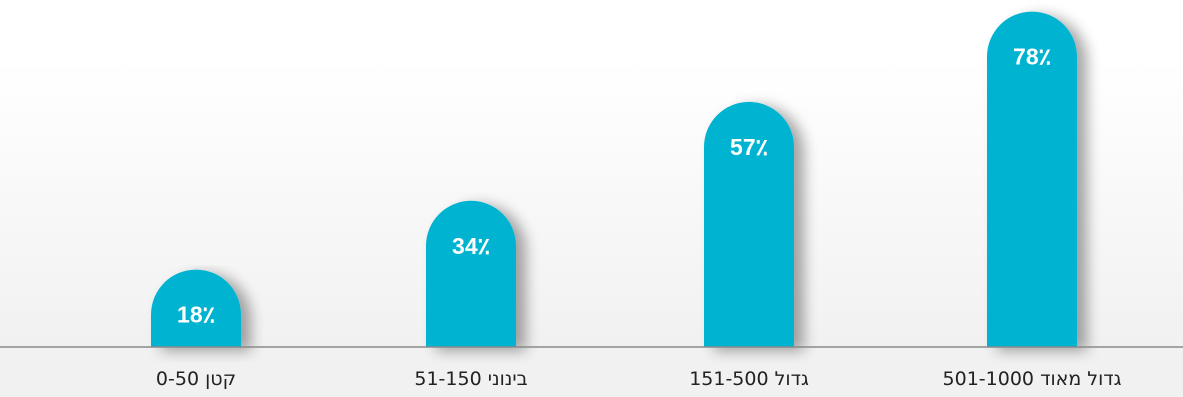 This screenshot has height=397, width=1183. What do you see at coordinates (471, 246) in the screenshot?
I see `bar-value-label-1: 34٪` at bounding box center [471, 246].